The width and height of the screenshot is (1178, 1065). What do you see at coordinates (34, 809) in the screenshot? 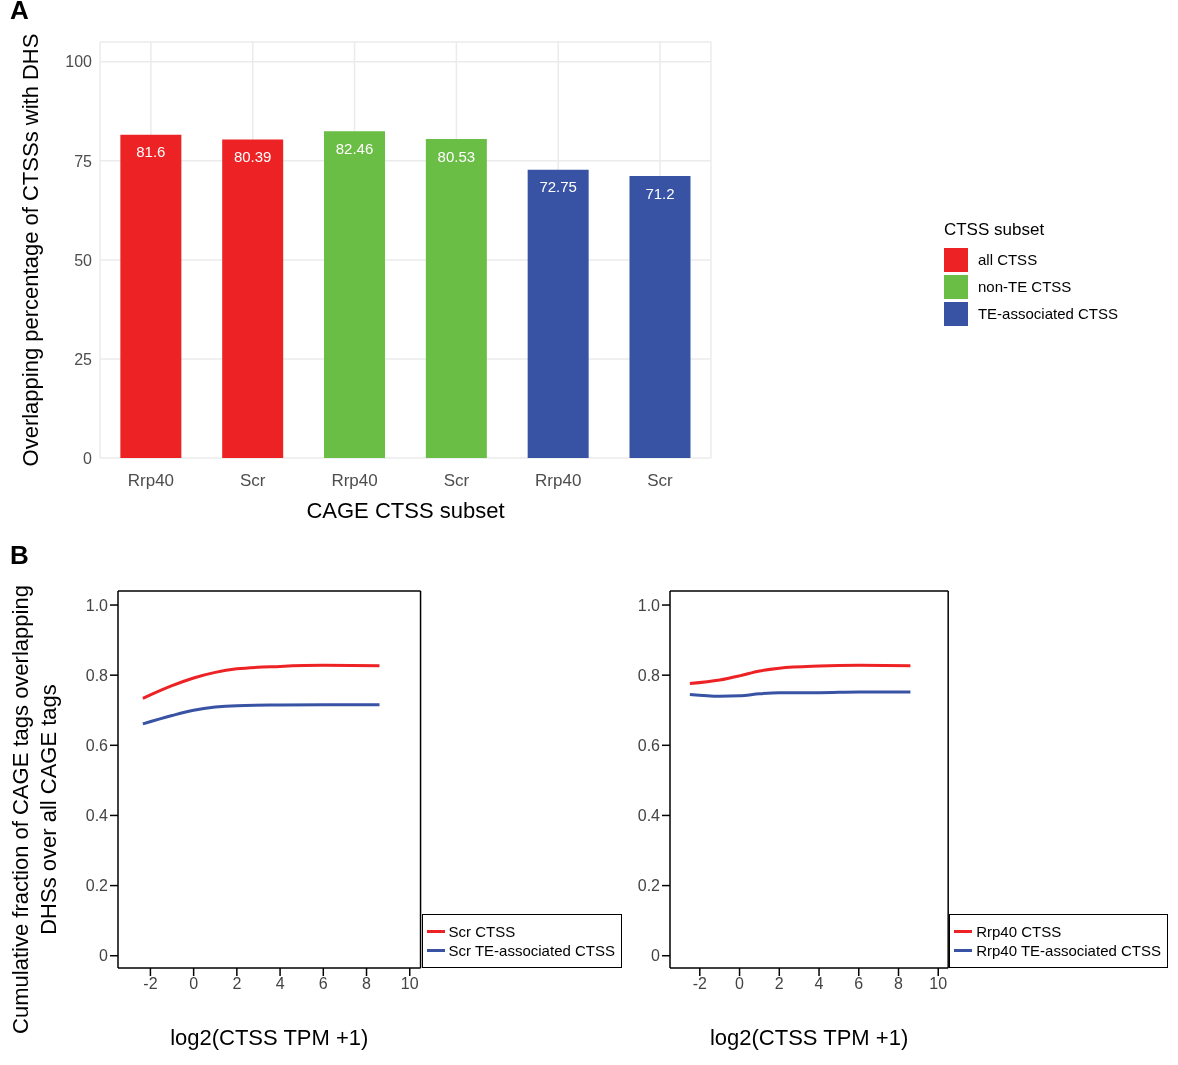
I see `y-axis-title: Cumulative fraction of CAGE tags overlapping DHSs over all CAGE tags` at bounding box center [34, 809].